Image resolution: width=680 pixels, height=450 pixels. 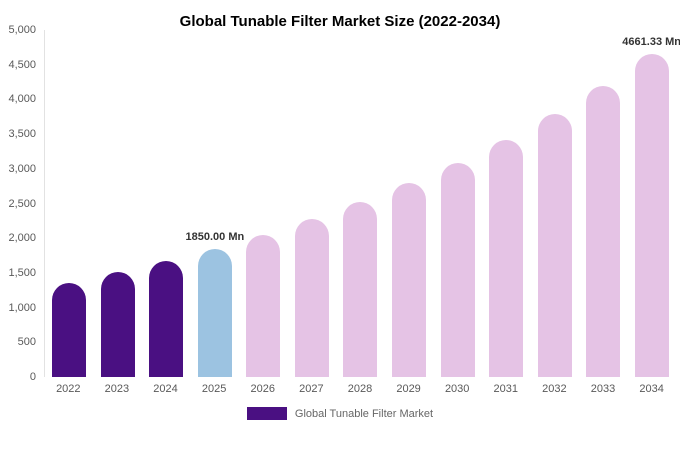 What do you see at coordinates (22, 30) in the screenshot?
I see `y-tick-label: 5,000` at bounding box center [22, 30].